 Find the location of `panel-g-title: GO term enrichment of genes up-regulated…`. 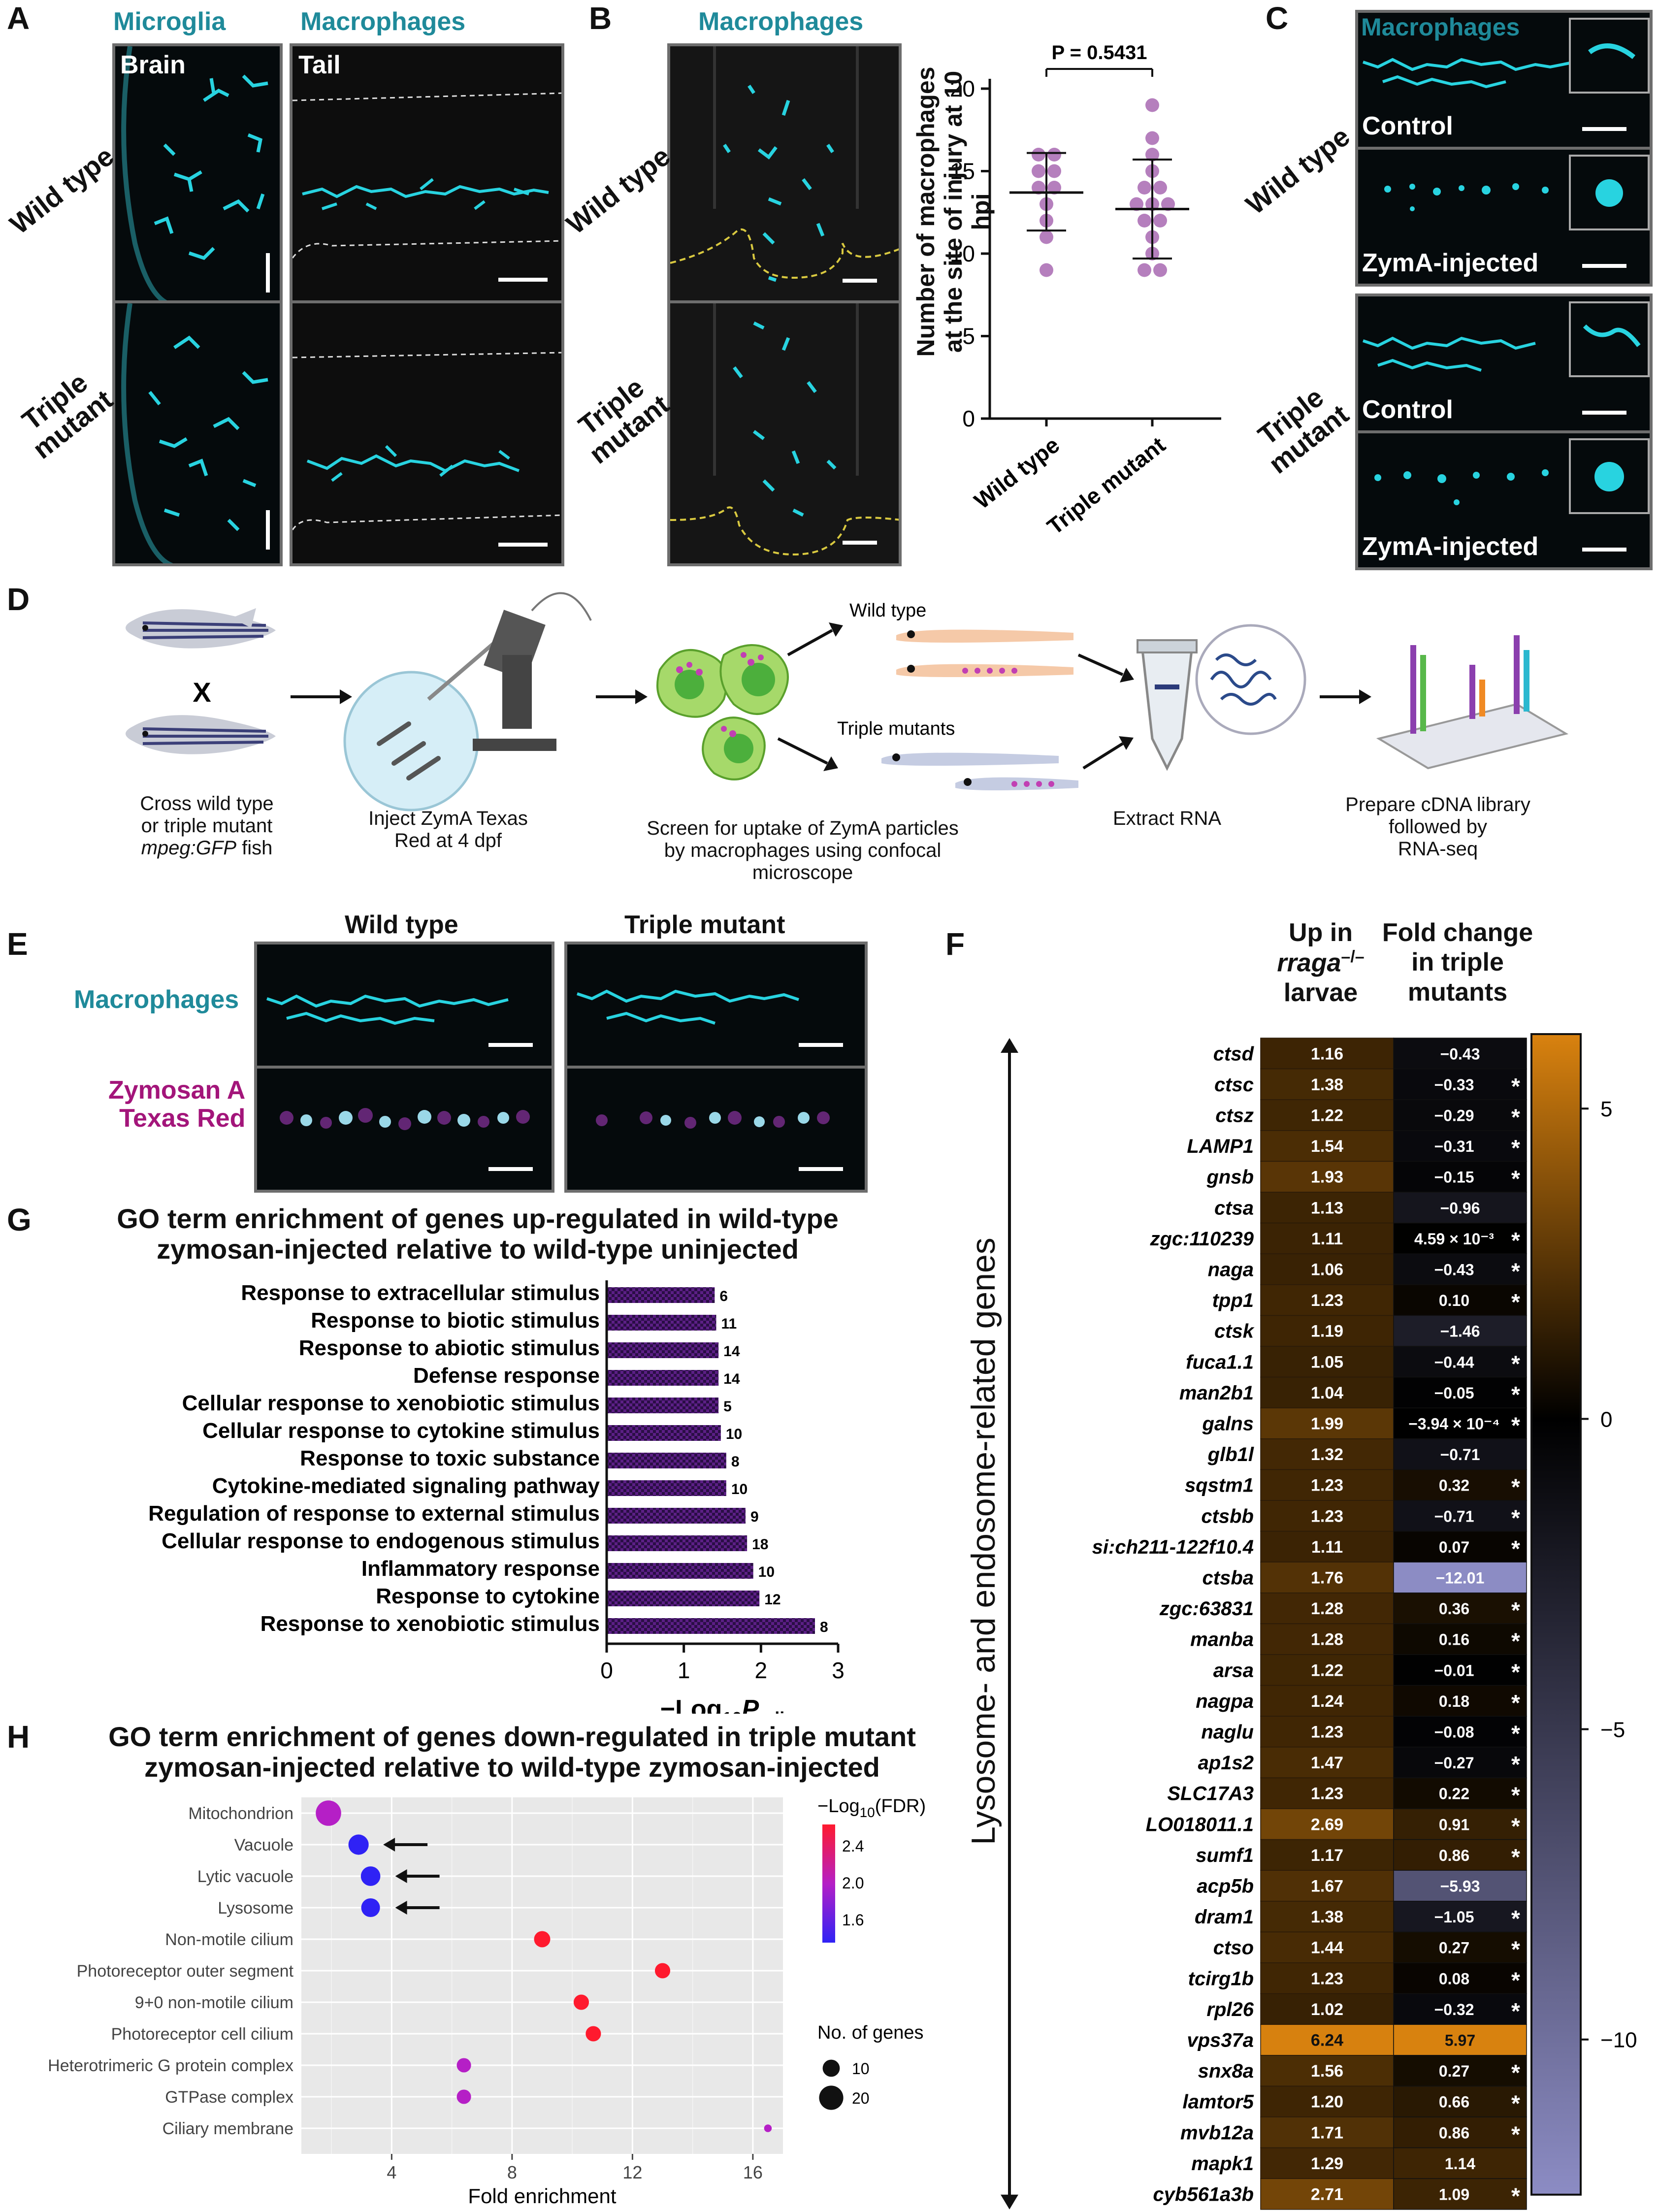

panel-g-title: GO term enrichment of genes up-regulated… is located at coordinates (477, 1234).